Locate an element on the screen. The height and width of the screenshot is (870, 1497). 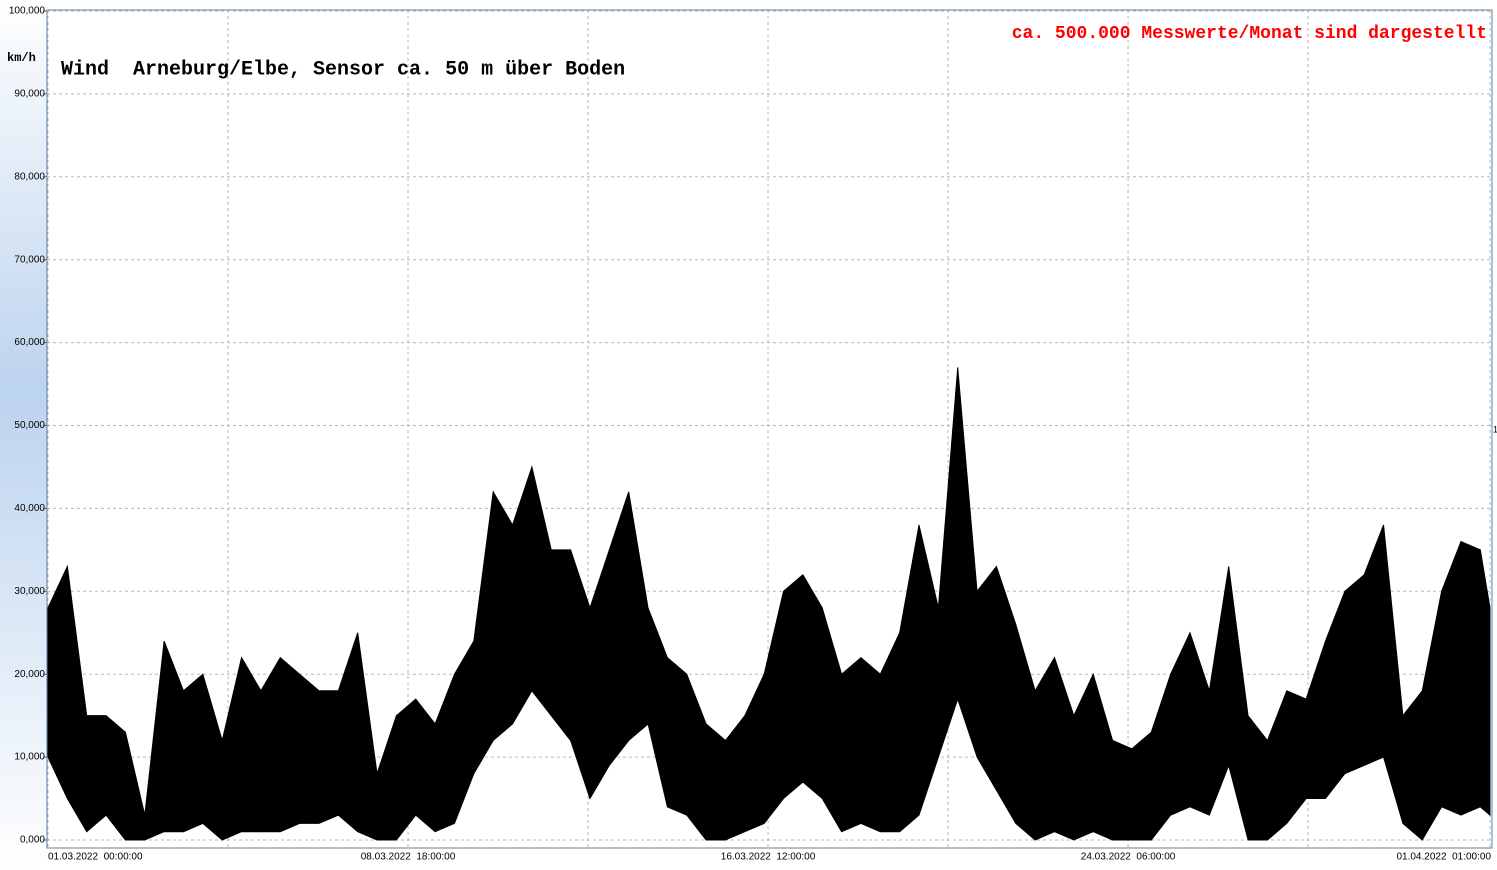
x-tick-label: 24.03.2022 06:00:00 is located at coordinates (1128, 857).